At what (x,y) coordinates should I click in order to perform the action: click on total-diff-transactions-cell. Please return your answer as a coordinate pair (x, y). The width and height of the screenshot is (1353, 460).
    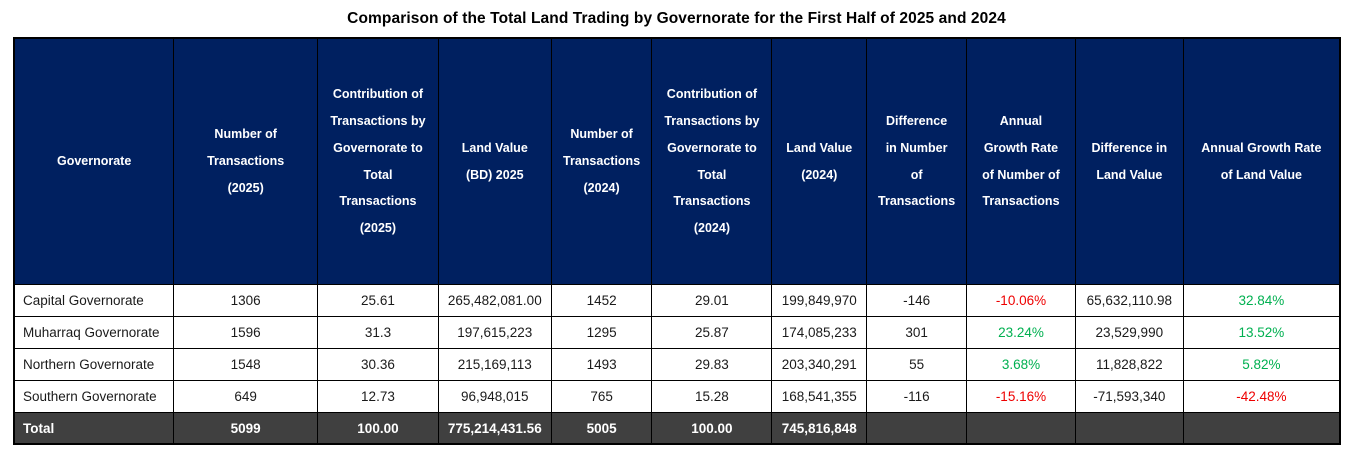
    Looking at the image, I should click on (917, 428).